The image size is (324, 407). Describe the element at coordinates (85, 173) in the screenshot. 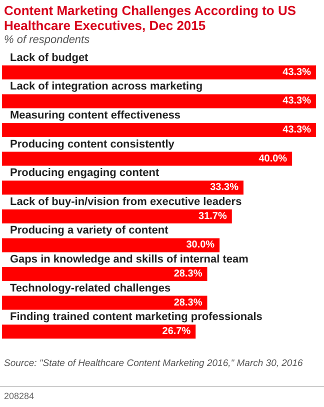

I see `y-tick-label: Producing engaging content` at that location.